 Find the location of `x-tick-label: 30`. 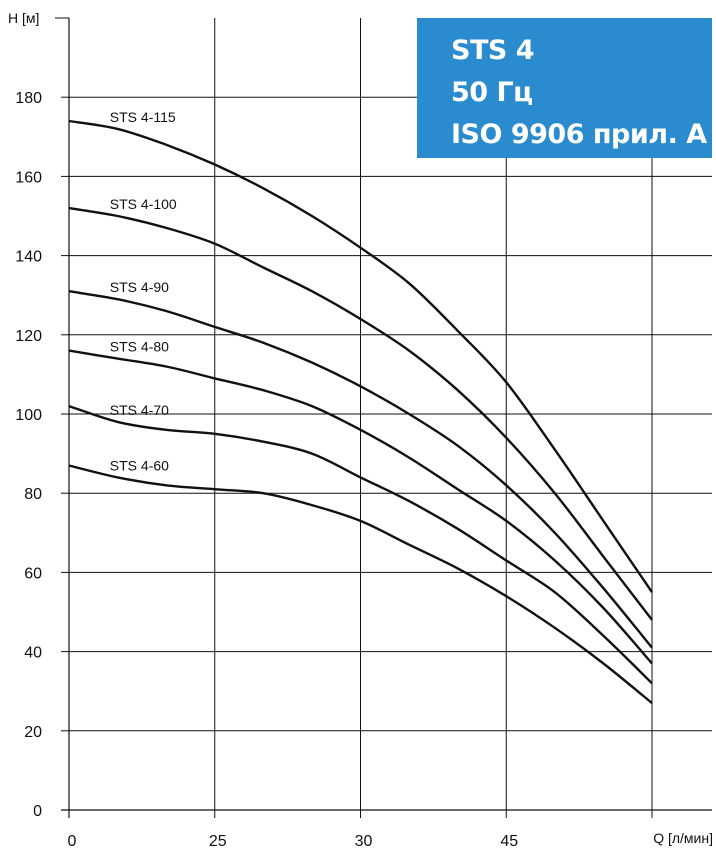

x-tick-label: 30 is located at coordinates (364, 840).